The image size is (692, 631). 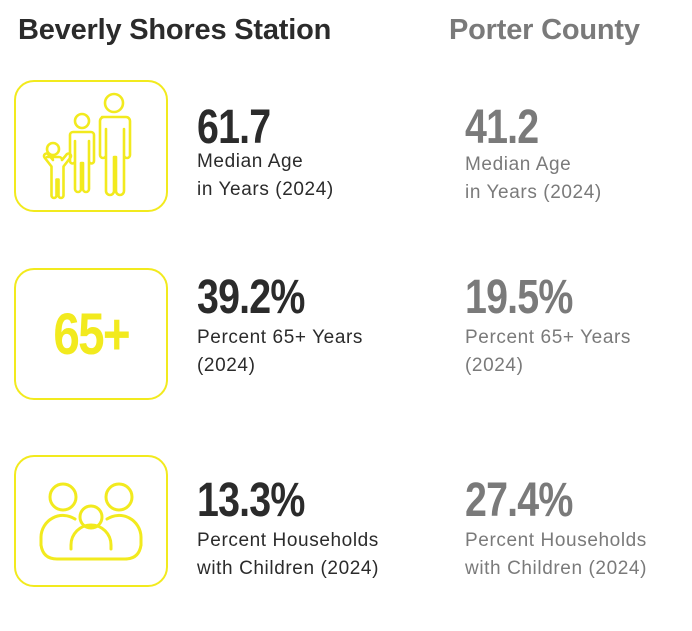 I want to click on household-icon, so click(x=91, y=521).